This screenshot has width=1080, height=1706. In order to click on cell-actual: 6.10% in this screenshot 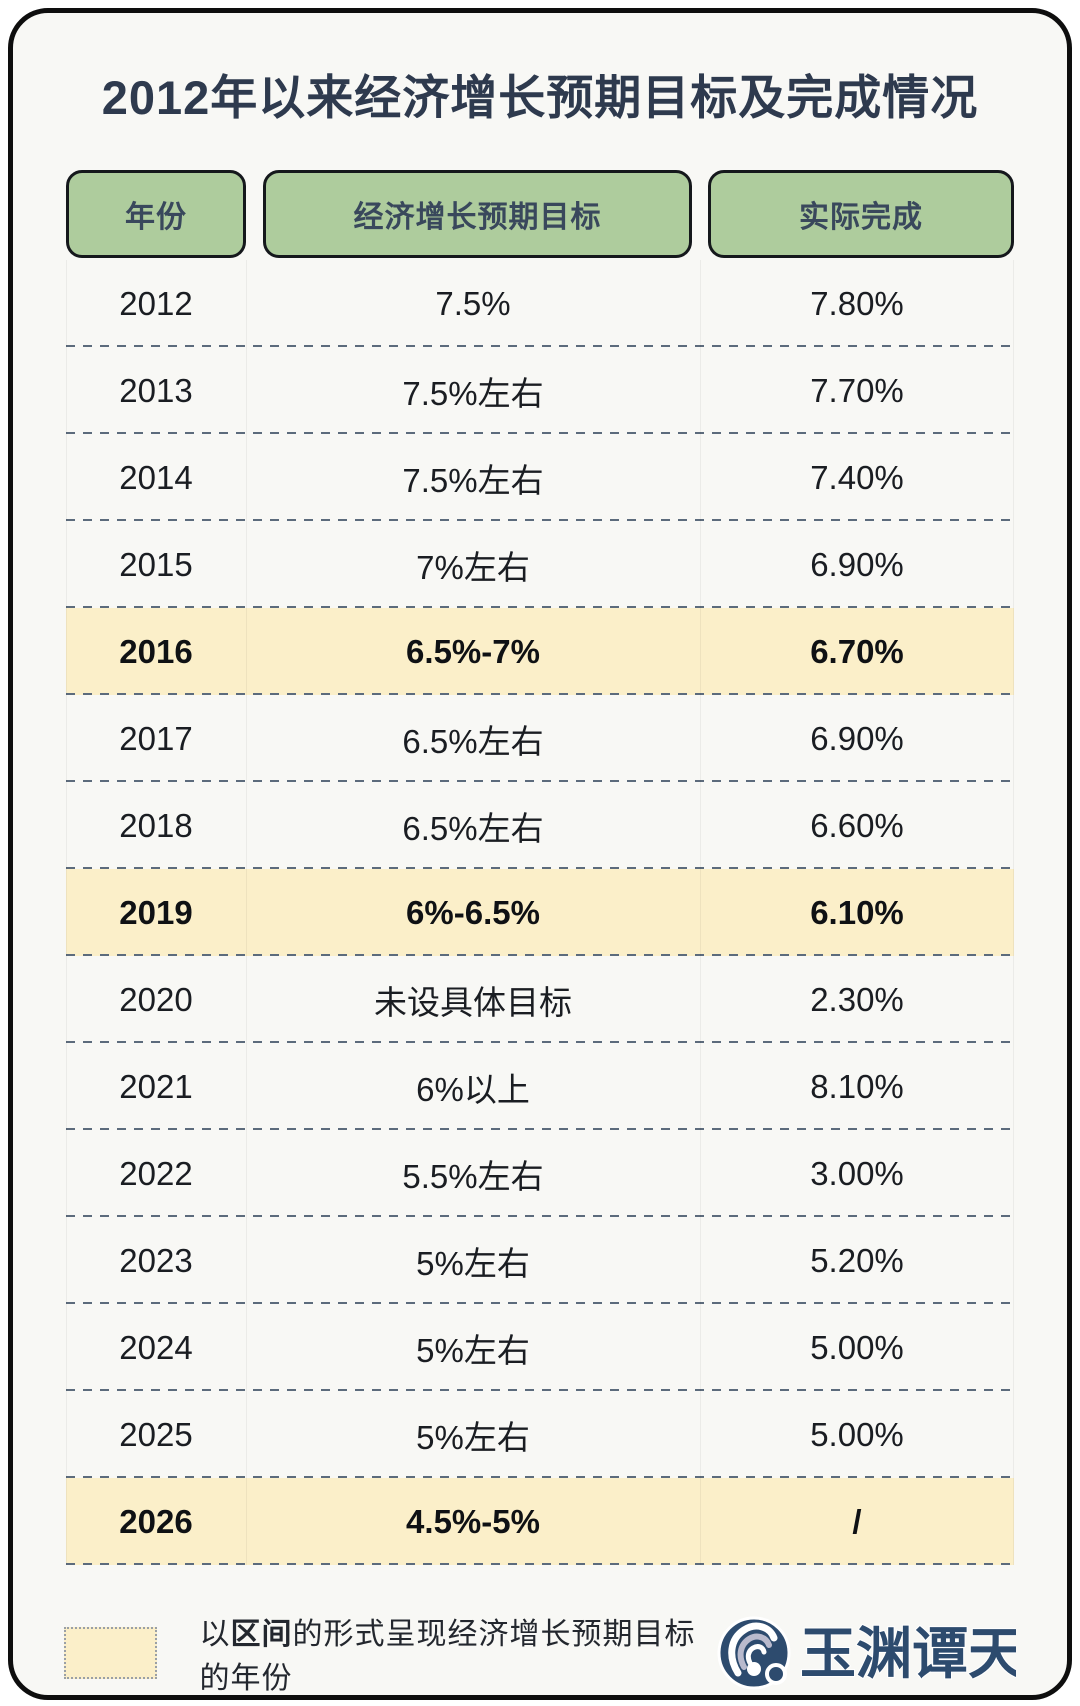, I will do `click(857, 912)`.